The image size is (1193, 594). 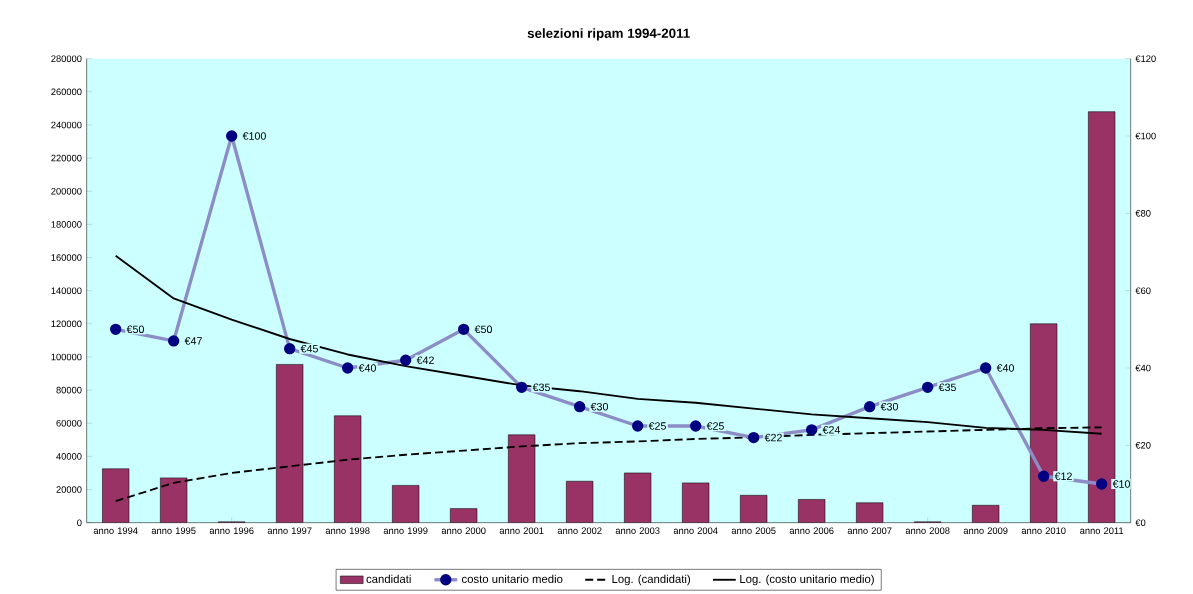 I want to click on x-tick-label: anno 2001, so click(x=521, y=530).